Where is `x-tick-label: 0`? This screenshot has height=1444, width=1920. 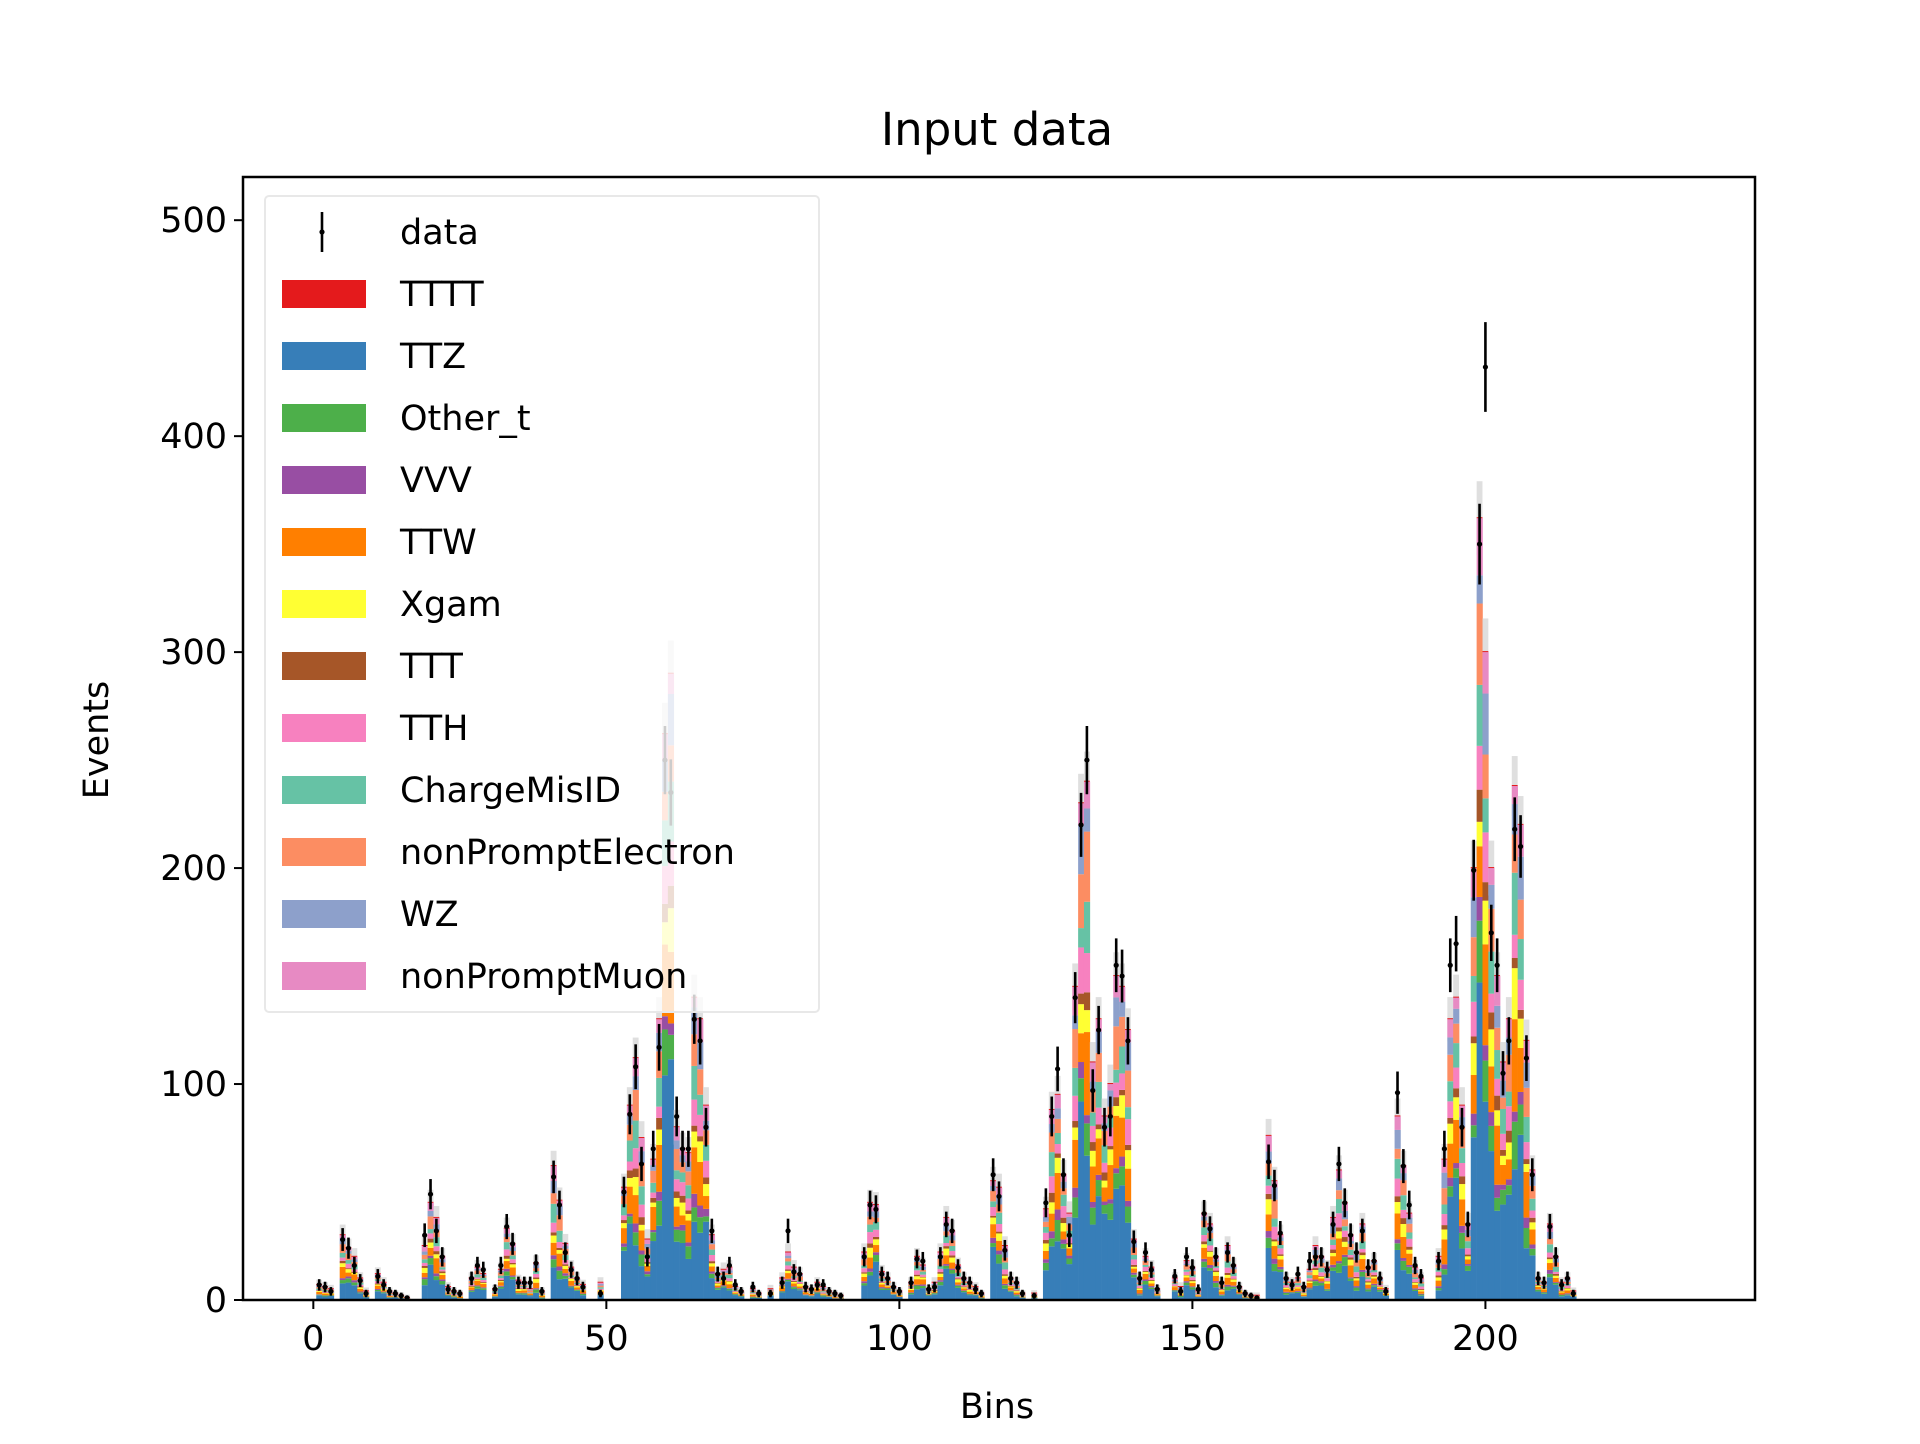 x-tick-label: 0 is located at coordinates (313, 1339).